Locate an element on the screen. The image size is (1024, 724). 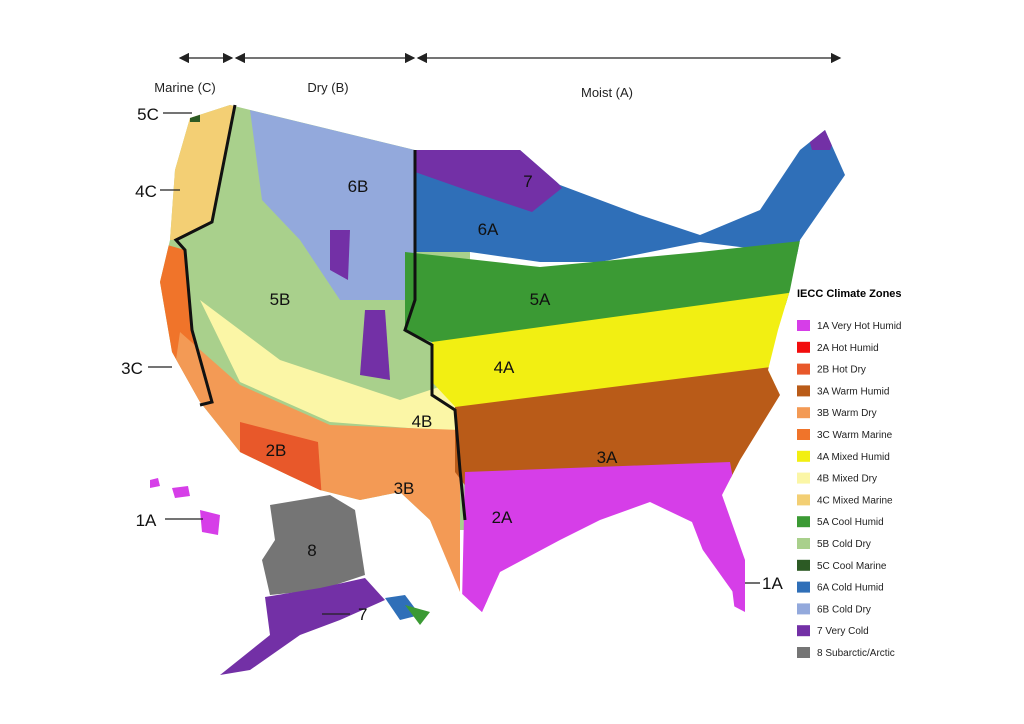
map-label: 3A is located at coordinates (607, 457).